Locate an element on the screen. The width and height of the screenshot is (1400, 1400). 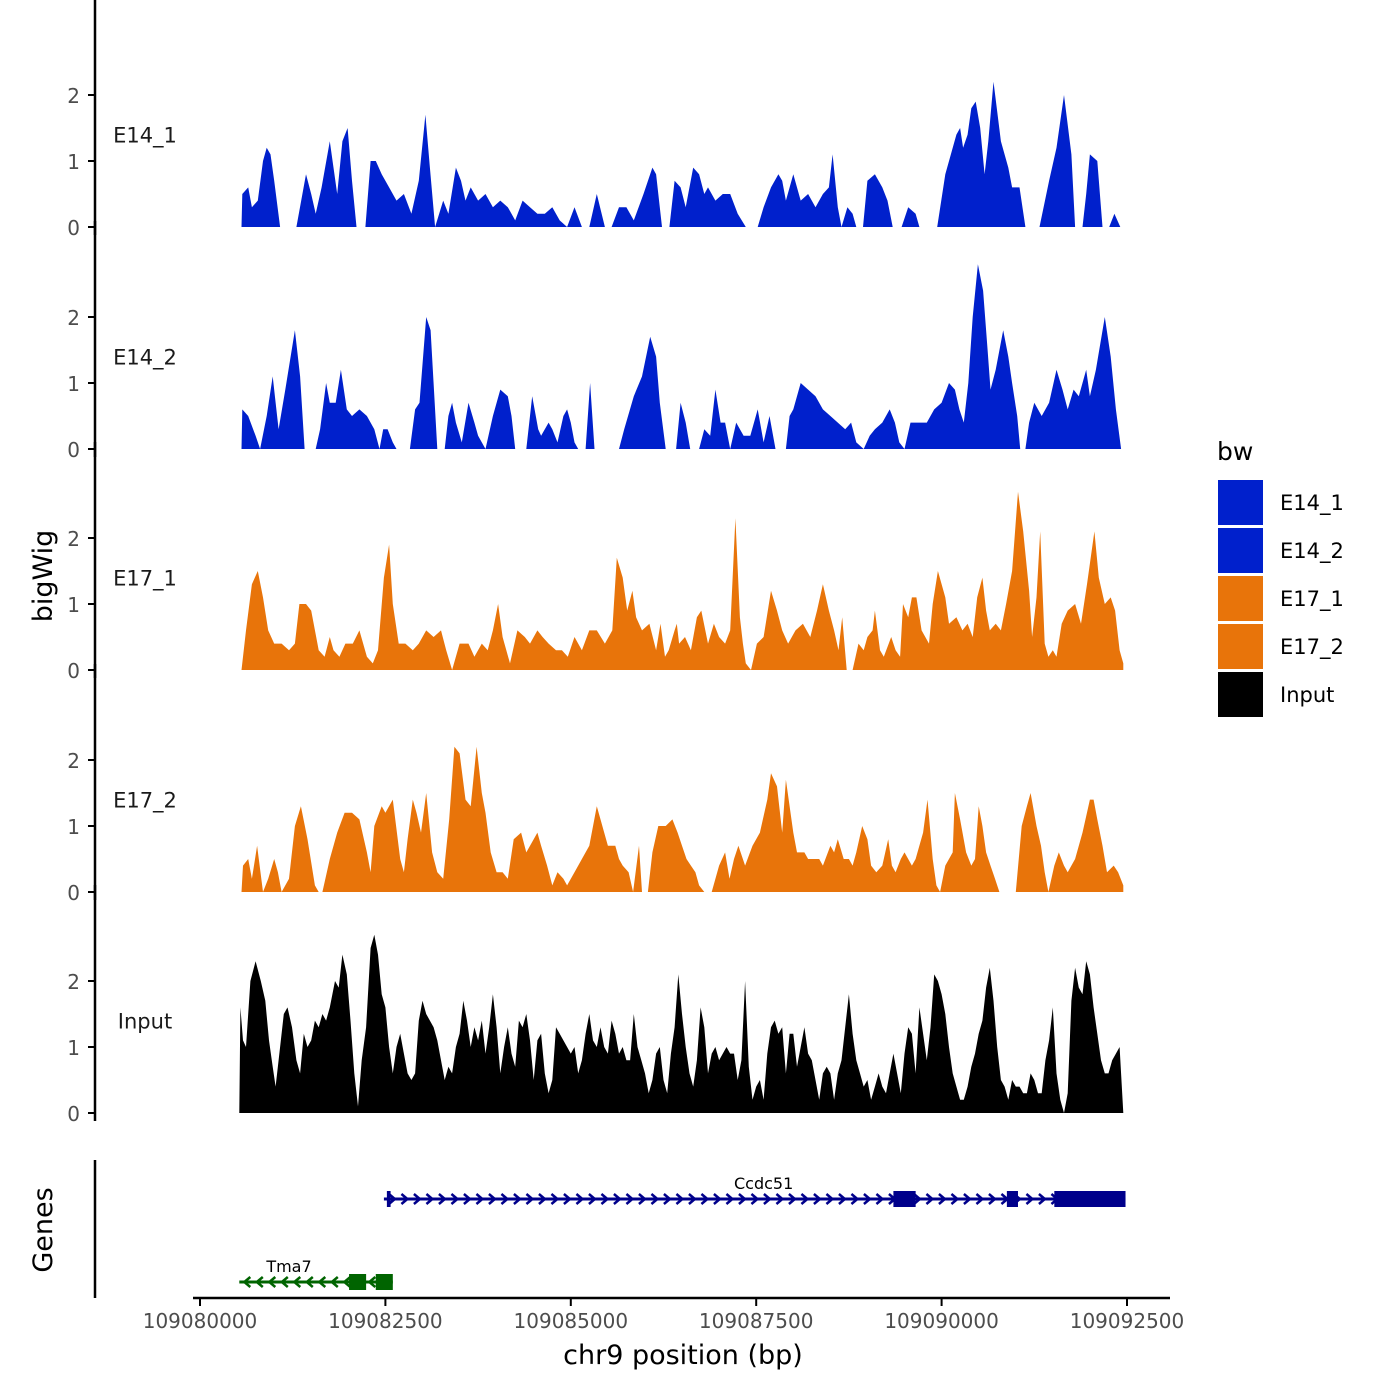
legend-label-Input: Input is located at coordinates (1307, 695).